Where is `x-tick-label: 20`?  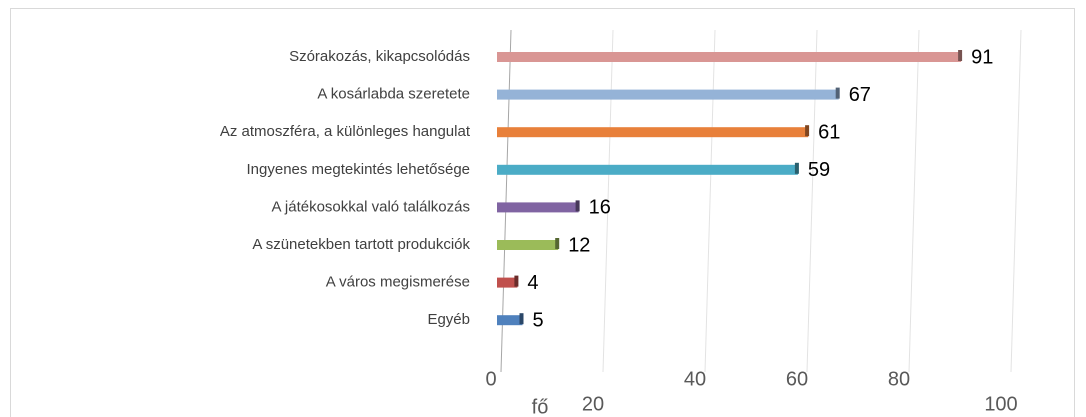 x-tick-label: 20 is located at coordinates (593, 404).